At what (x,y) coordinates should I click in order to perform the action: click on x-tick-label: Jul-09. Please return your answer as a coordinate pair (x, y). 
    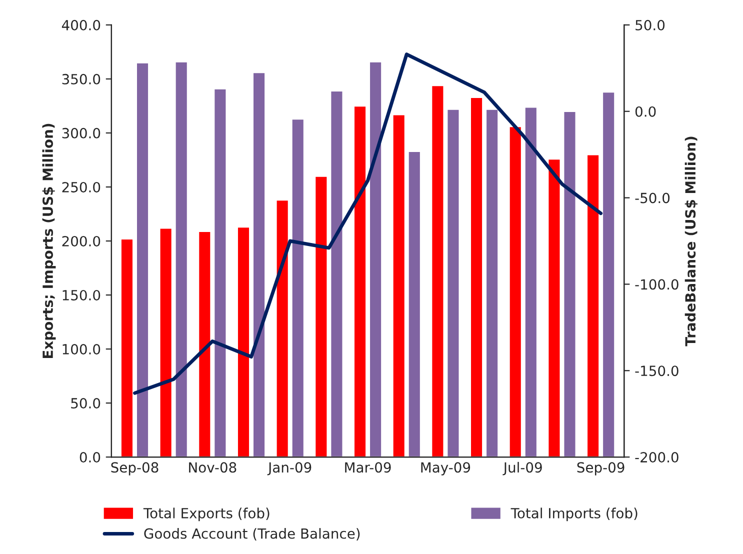
    Looking at the image, I should click on (522, 469).